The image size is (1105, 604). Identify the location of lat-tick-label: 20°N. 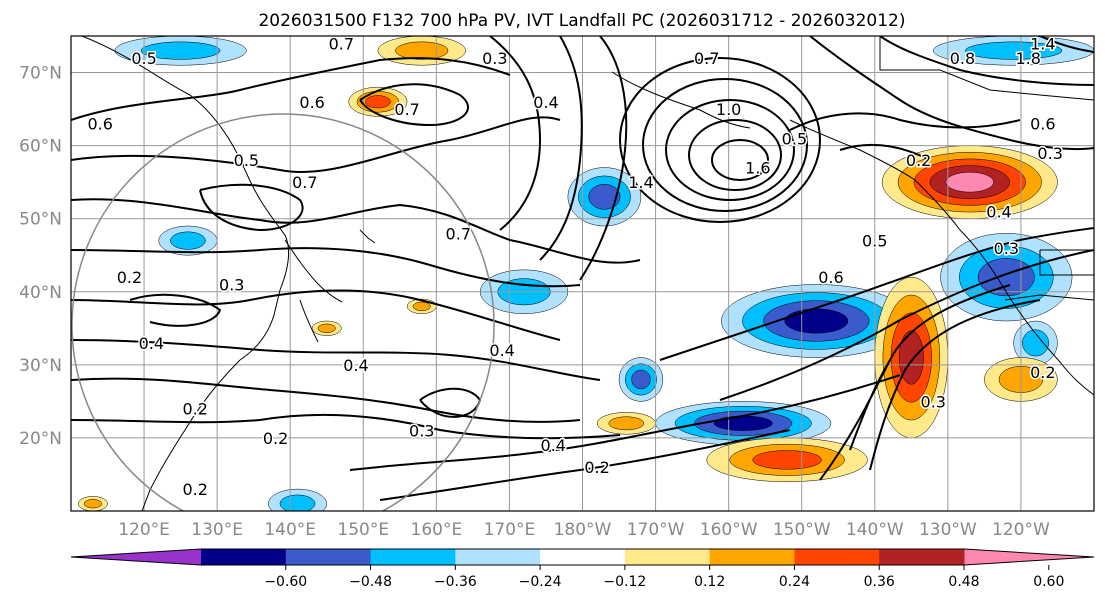
(40, 439).